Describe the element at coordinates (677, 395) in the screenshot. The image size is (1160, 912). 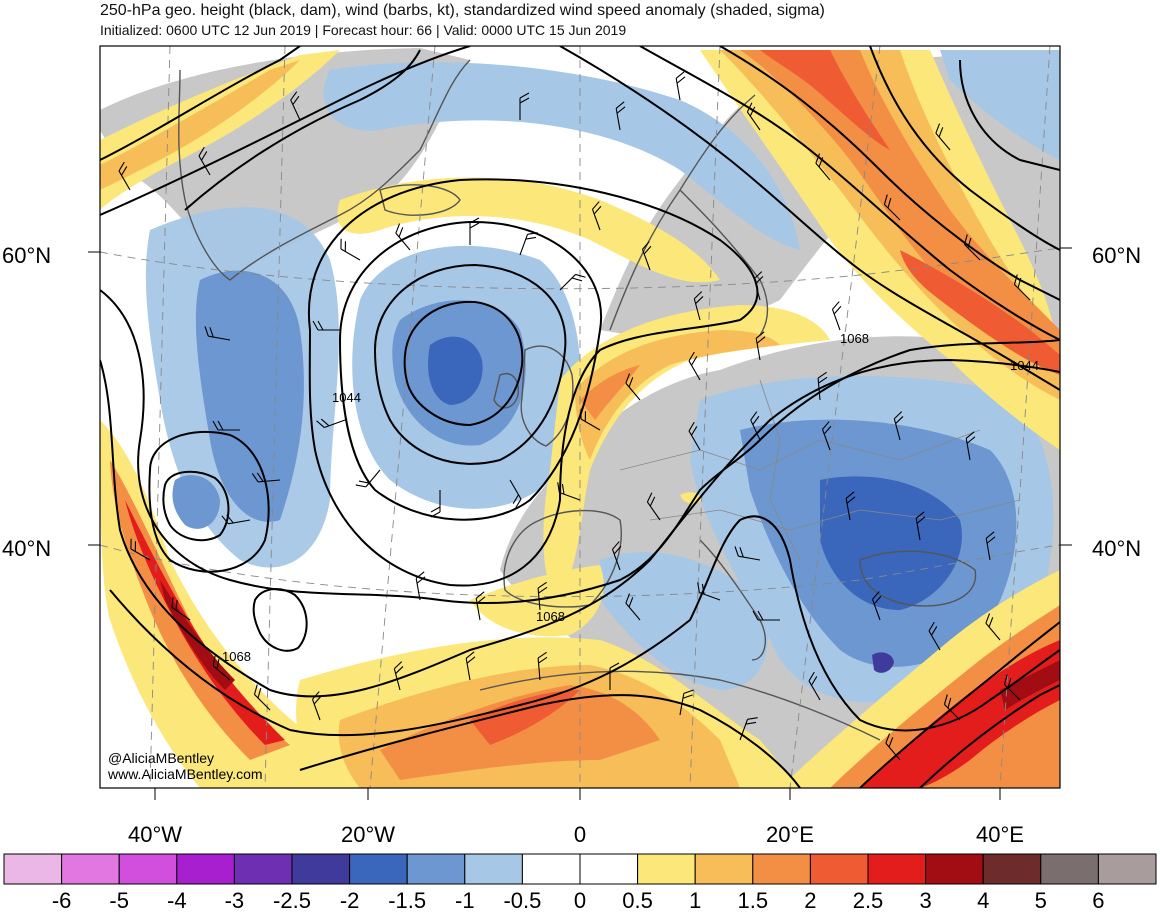
I see `anomaly-pos-uk-jet-core` at that location.